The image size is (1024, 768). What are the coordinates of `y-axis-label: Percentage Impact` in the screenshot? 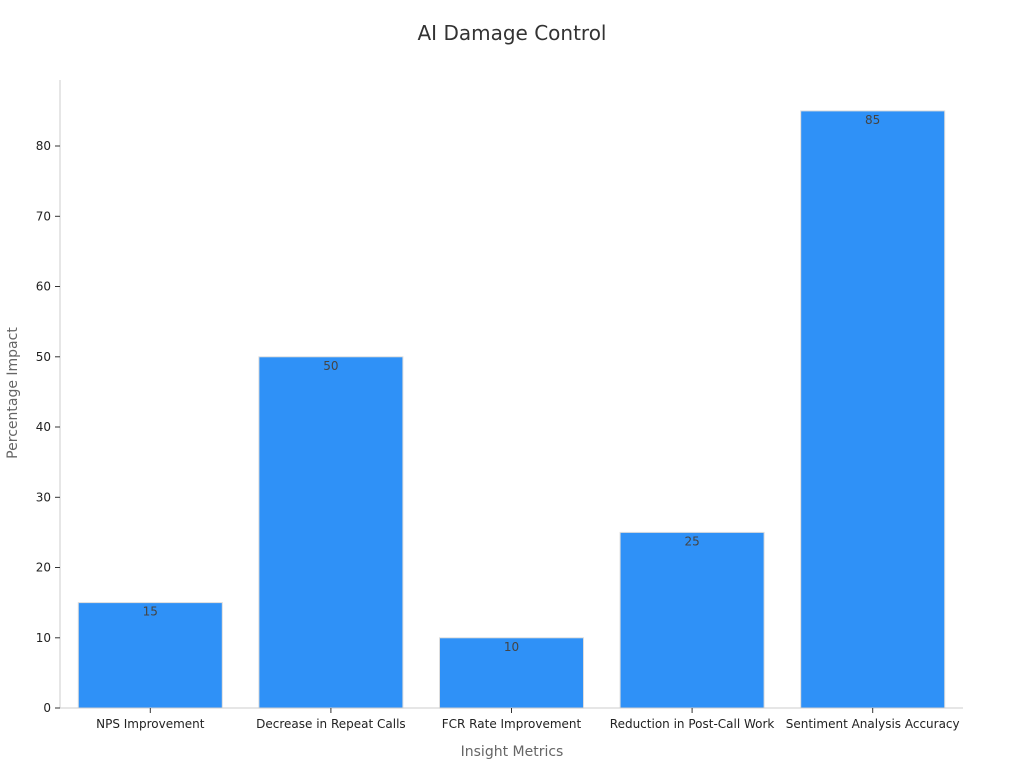 It's located at (13, 393).